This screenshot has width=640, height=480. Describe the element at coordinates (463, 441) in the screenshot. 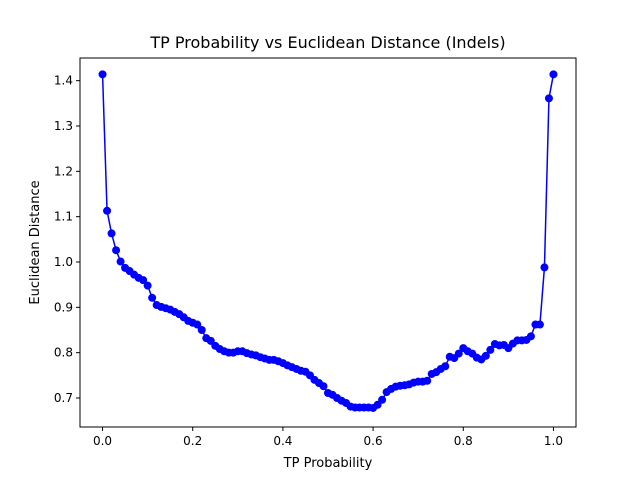

I see `x-tick-label: 0.8` at that location.